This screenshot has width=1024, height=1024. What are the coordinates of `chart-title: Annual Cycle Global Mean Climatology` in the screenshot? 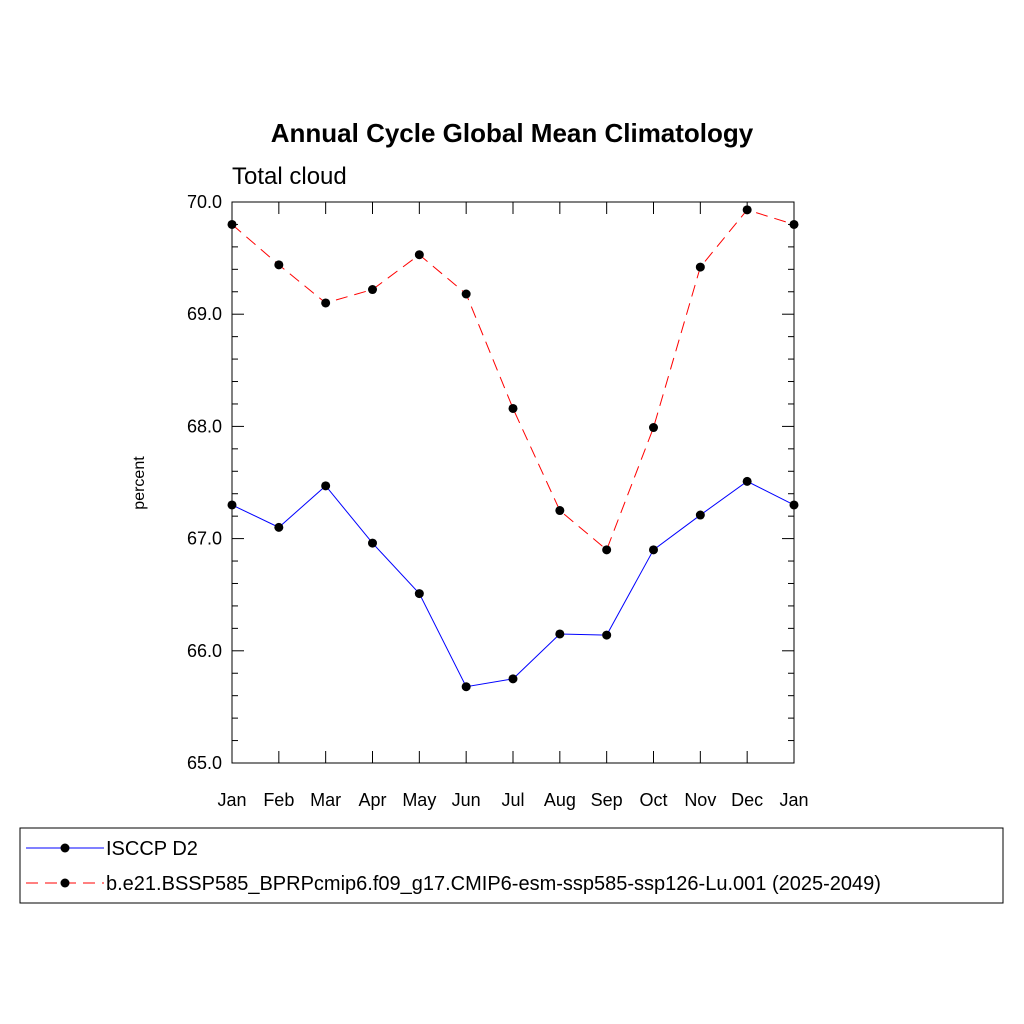 It's located at (512, 133).